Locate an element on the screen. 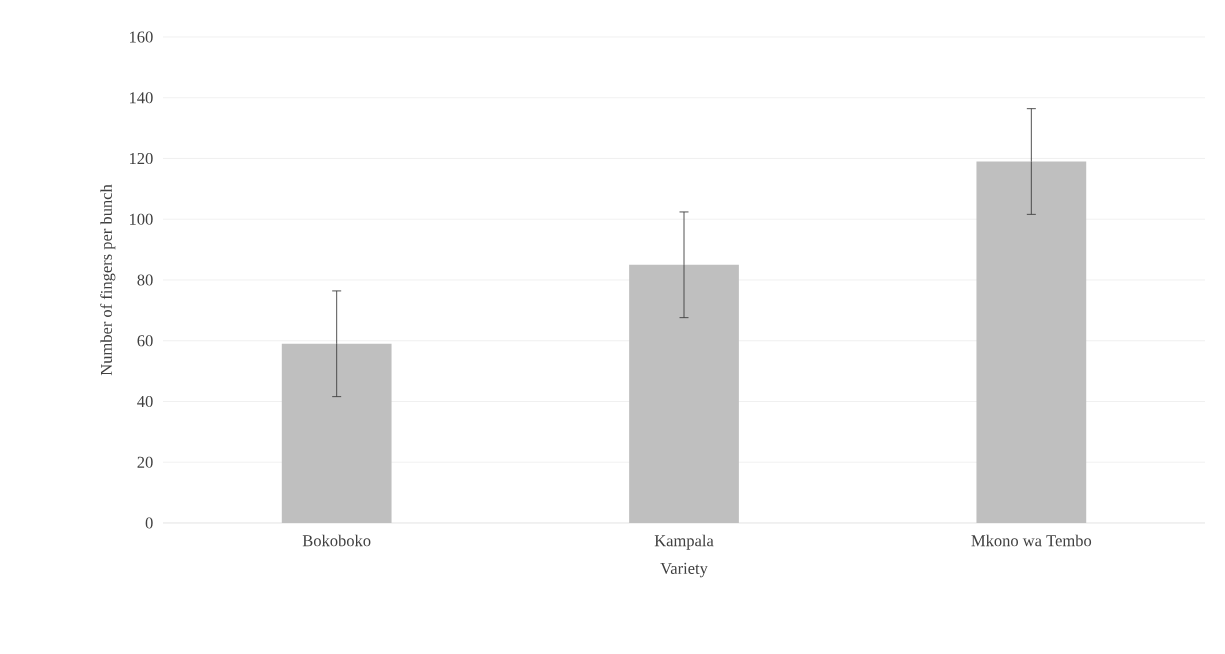 Image resolution: width=1225 pixels, height=654 pixels. y-tick-label: 160 is located at coordinates (141, 37).